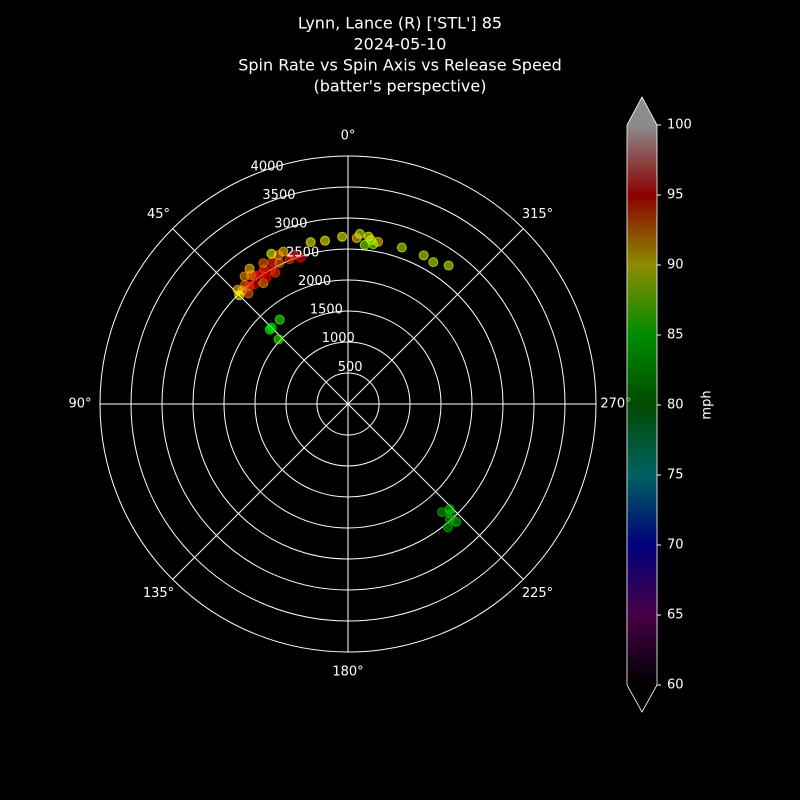 The image size is (800, 800). What do you see at coordinates (615, 404) in the screenshot?
I see `theta-tick-label: 270°` at bounding box center [615, 404].